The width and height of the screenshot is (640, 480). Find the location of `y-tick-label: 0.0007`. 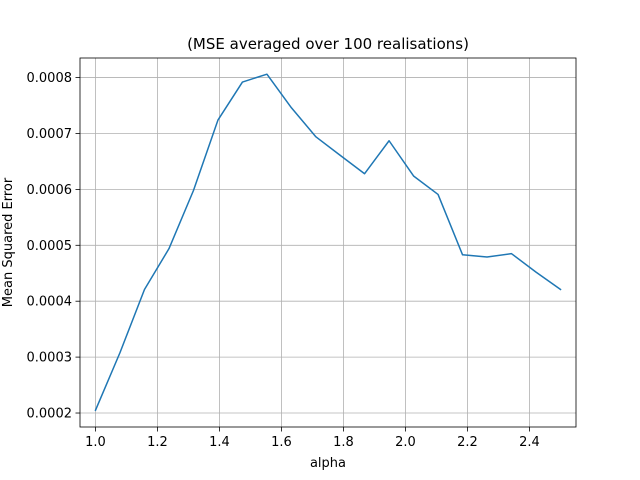

y-tick-label: 0.0007 is located at coordinates (50, 134).